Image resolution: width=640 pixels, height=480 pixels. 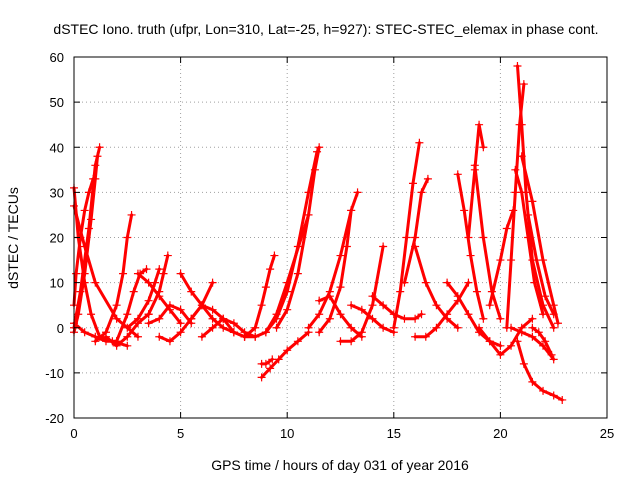 What do you see at coordinates (73, 433) in the screenshot?
I see `x-tick-label: 0` at bounding box center [73, 433].